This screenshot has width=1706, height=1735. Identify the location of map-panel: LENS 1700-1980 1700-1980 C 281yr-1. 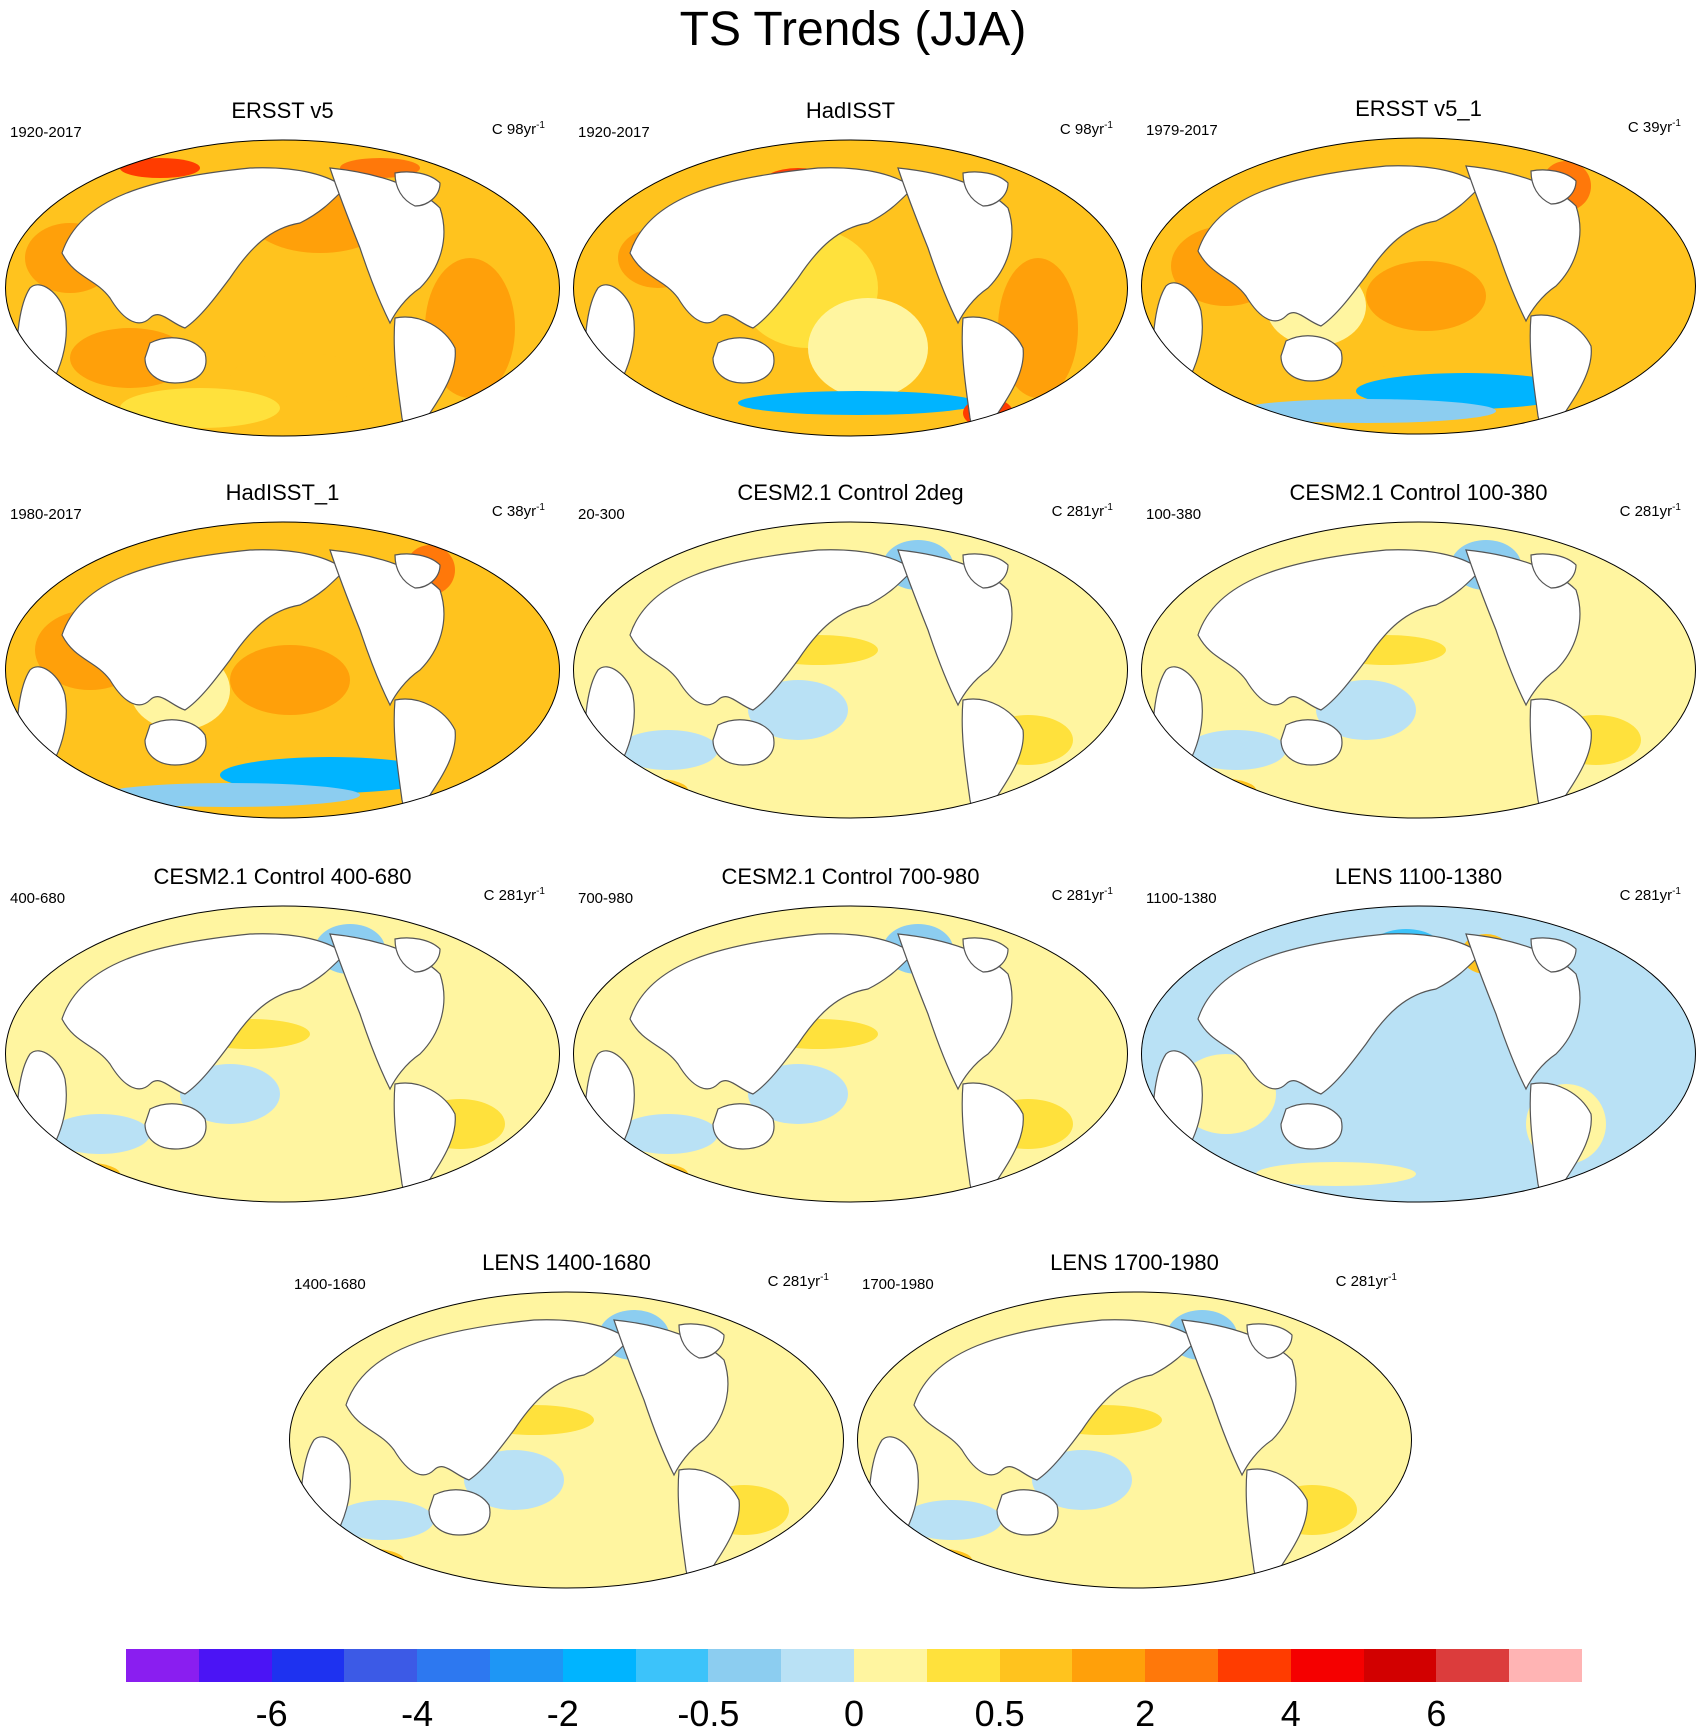
(1134, 1425).